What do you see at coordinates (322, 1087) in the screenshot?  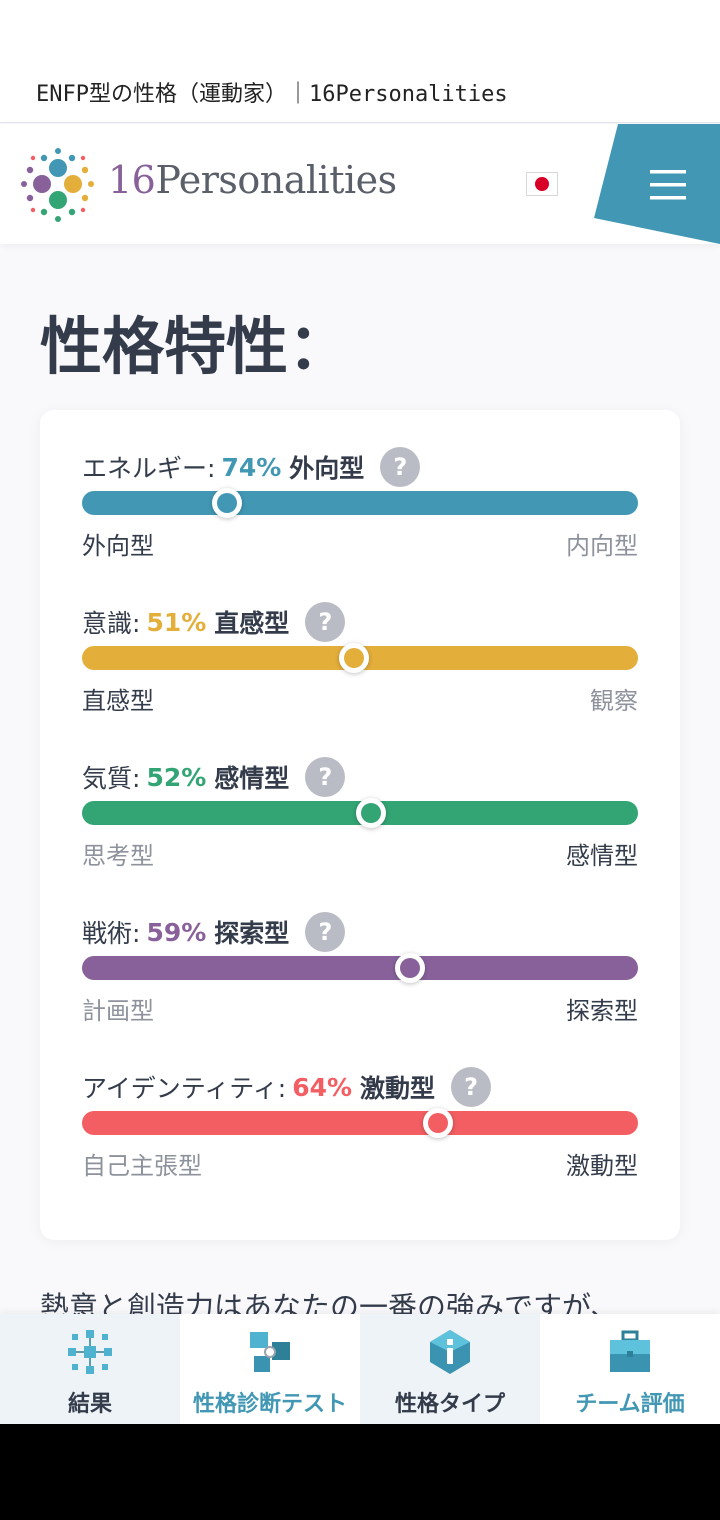 I see `trait-percent: 64%` at bounding box center [322, 1087].